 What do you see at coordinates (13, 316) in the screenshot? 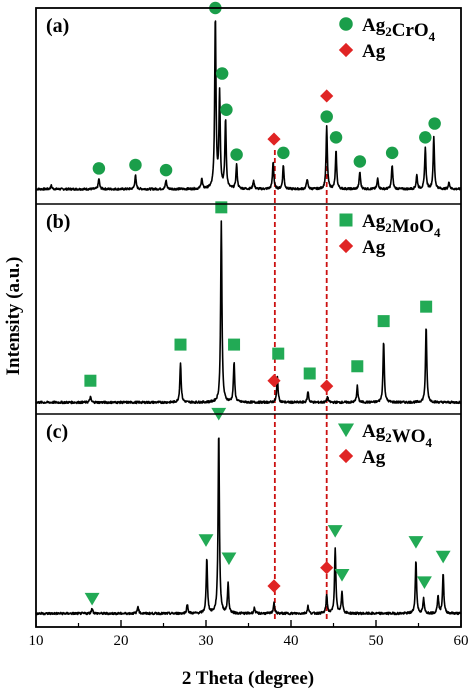
I see `y-axis-title: Intensity (a.u.)` at bounding box center [13, 316].